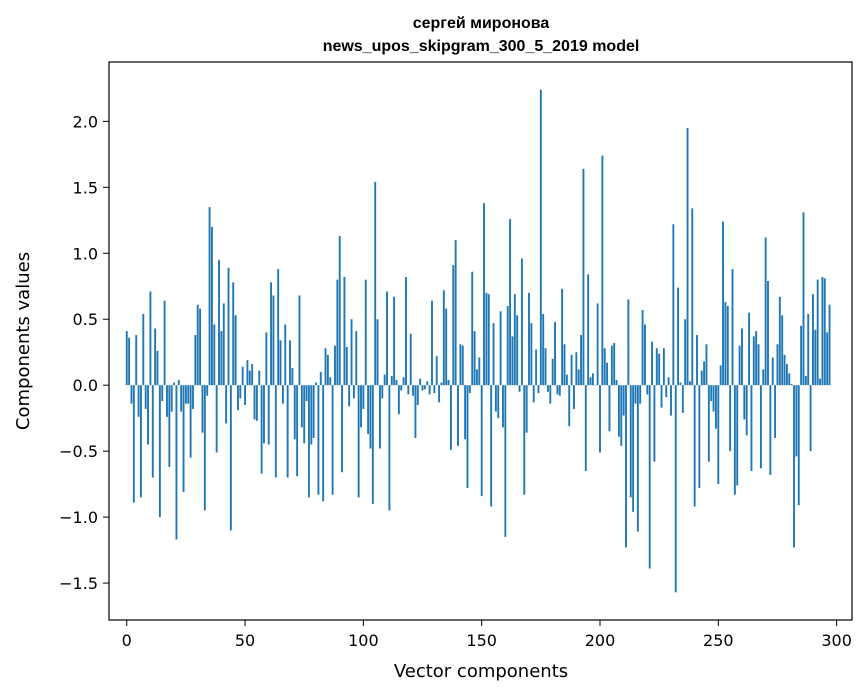 This screenshot has width=867, height=696. I want to click on x-tick-label: 250, so click(718, 640).